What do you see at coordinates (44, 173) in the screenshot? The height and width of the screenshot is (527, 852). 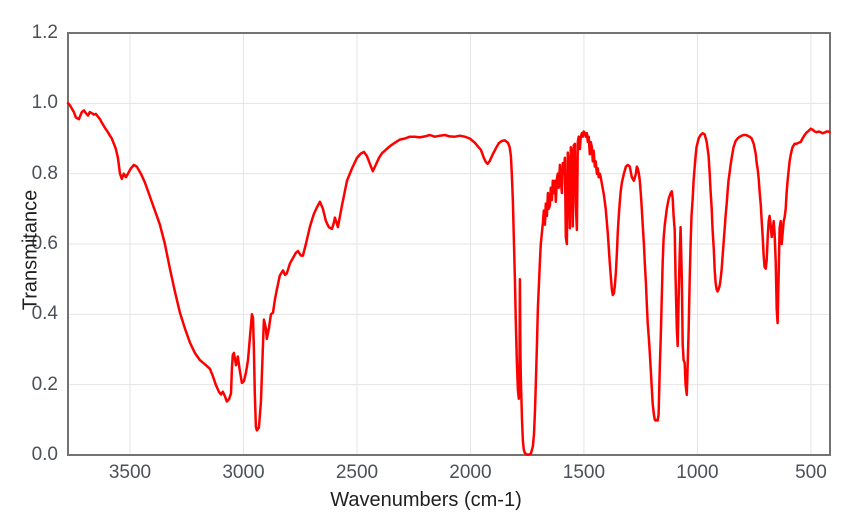 I see `y-tick-label: 0.8` at bounding box center [44, 173].